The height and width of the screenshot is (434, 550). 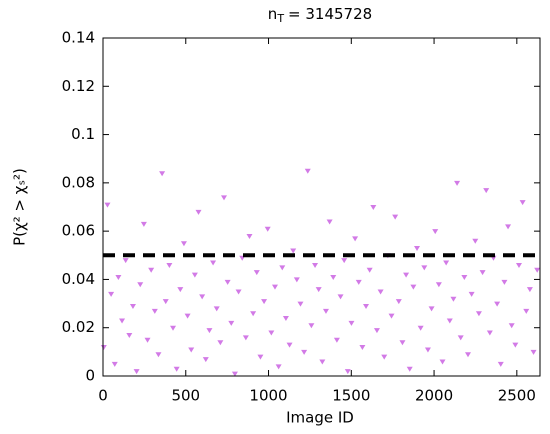 I want to click on x-tick-label: 0, so click(x=103, y=396).